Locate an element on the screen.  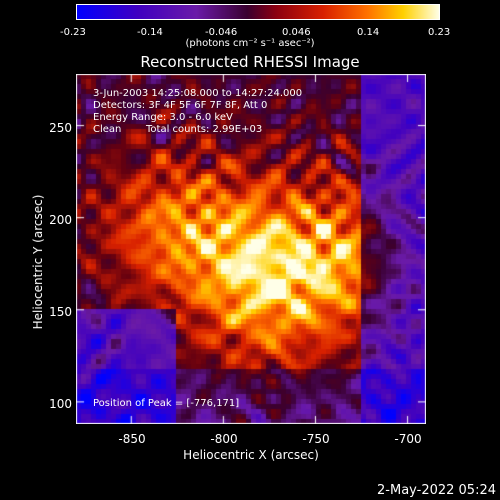
y-tick-label: 200 is located at coordinates (60, 220).